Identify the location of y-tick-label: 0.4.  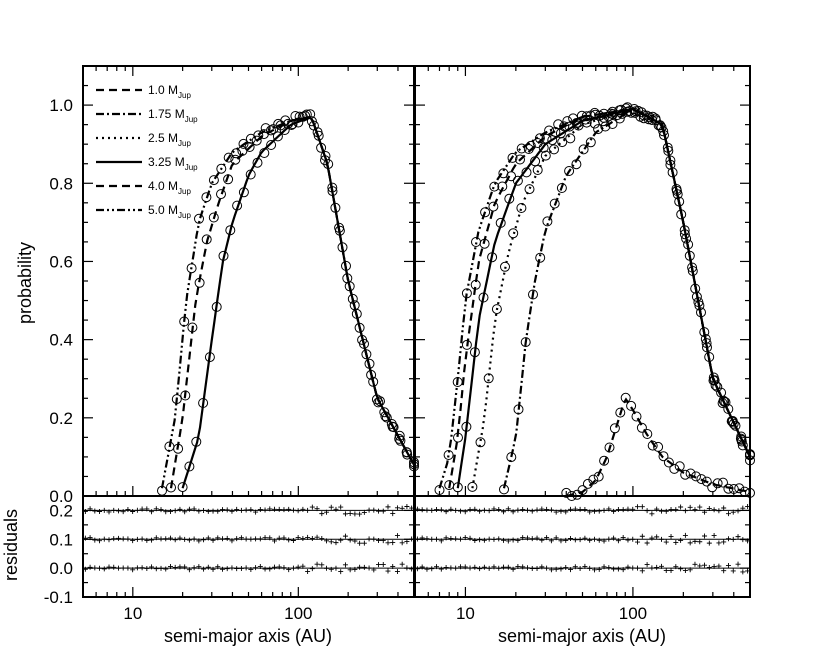
(61, 340).